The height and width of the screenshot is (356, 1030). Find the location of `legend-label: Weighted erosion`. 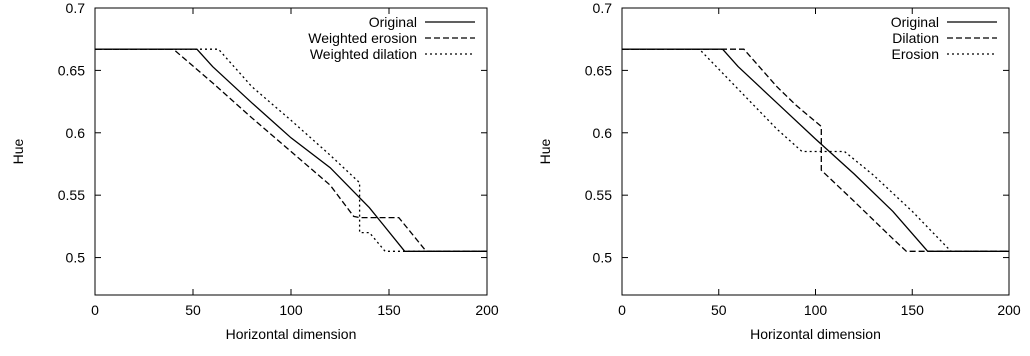

legend-label: Weighted erosion is located at coordinates (362, 38).